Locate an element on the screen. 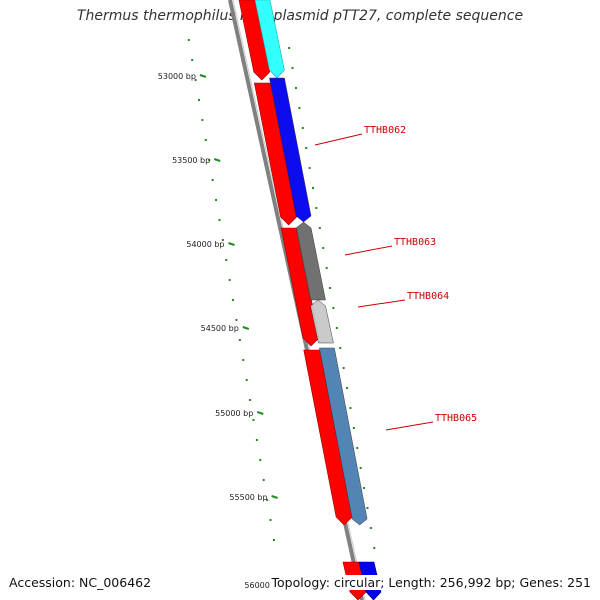  gene-arrow-tthb064 is located at coordinates (322, 321).